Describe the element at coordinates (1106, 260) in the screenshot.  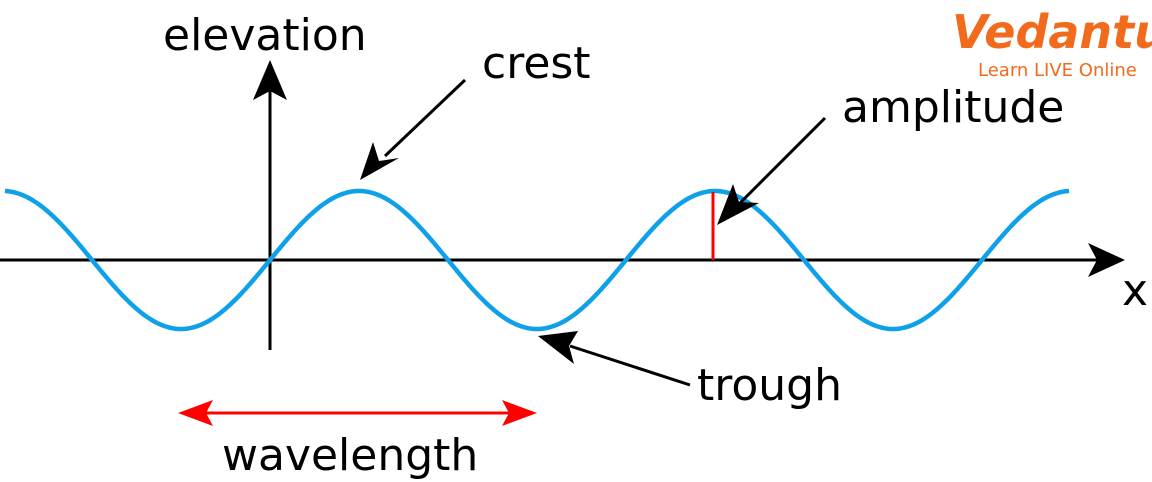
I see `x-axis-arrowhead` at that location.